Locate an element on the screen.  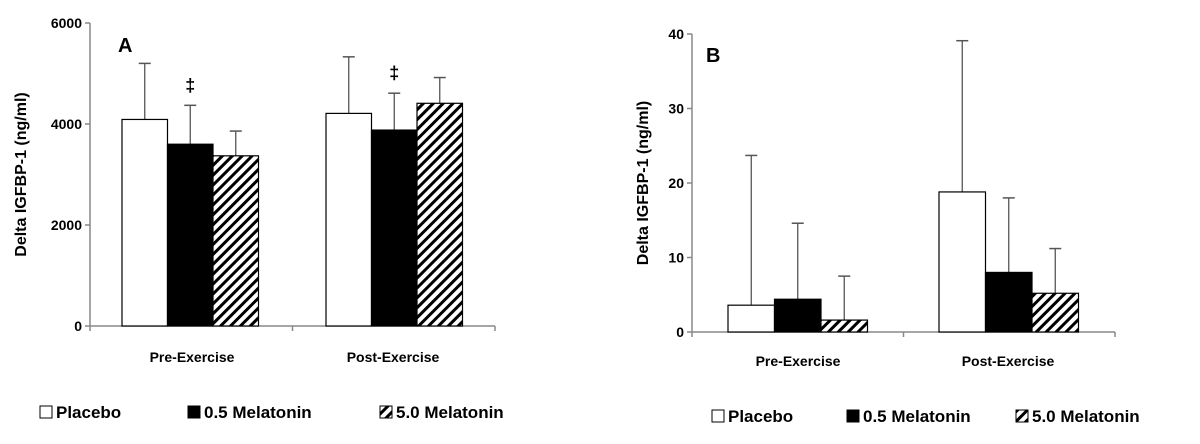
y-tick-label: 20 is located at coordinates (676, 183).